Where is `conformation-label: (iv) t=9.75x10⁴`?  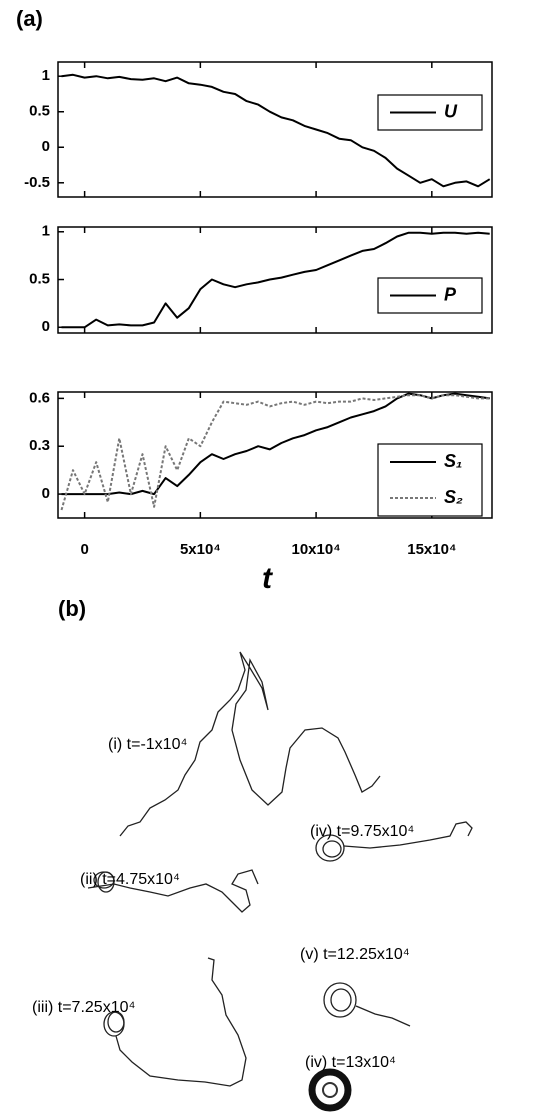 conformation-label: (iv) t=9.75x10⁴ is located at coordinates (362, 831).